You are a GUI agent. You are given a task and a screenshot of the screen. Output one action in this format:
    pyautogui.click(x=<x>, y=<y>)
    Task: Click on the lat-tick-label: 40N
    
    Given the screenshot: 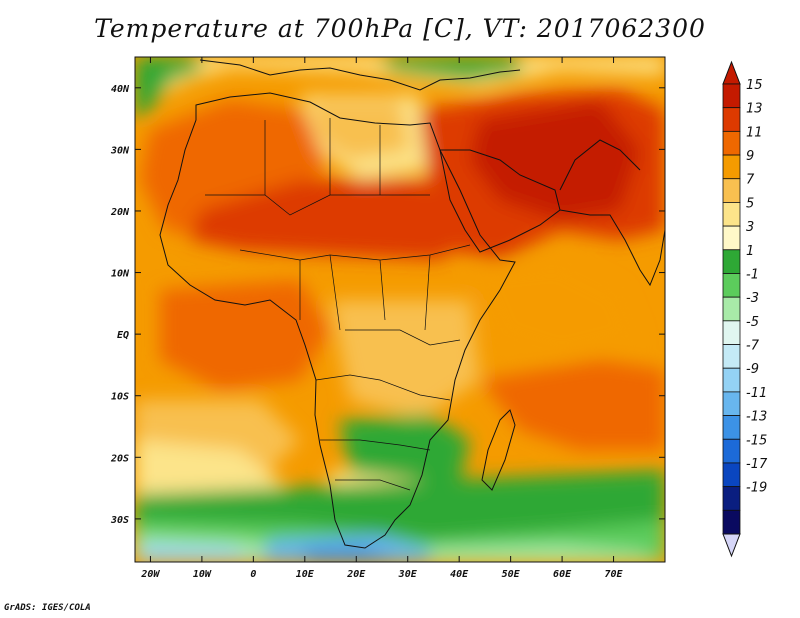 What is the action you would take?
    pyautogui.click(x=120, y=89)
    